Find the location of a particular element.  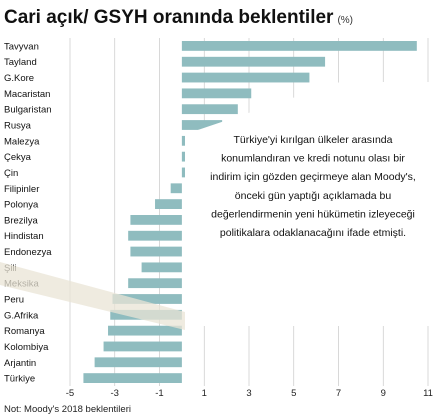

x-tick-label: 7 is located at coordinates (338, 393).